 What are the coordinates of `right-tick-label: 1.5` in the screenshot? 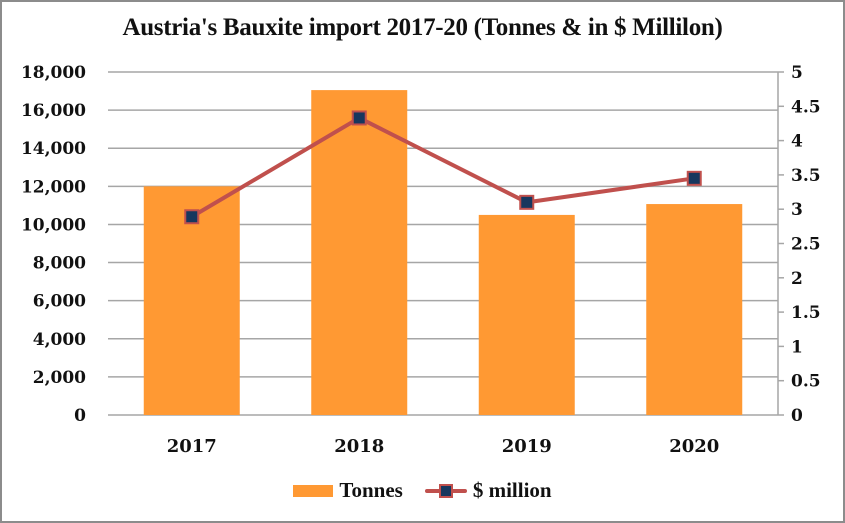 It's located at (806, 313).